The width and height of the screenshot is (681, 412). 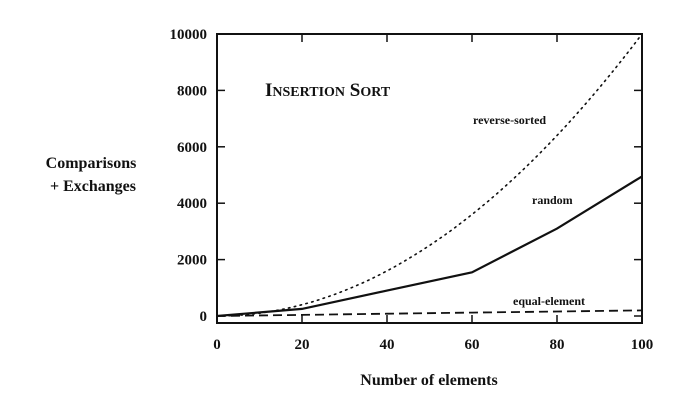 What do you see at coordinates (192, 261) in the screenshot?
I see `y-tick-label-2000: 2000` at bounding box center [192, 261].